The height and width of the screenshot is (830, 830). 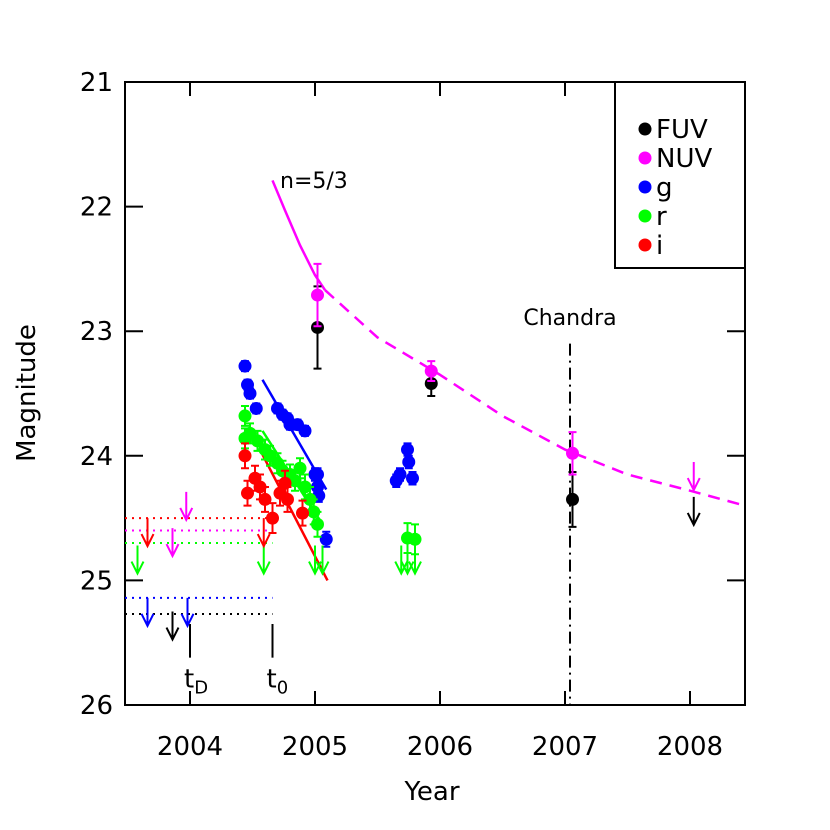 I want to click on x-tick-label: 2007, so click(x=565, y=747).